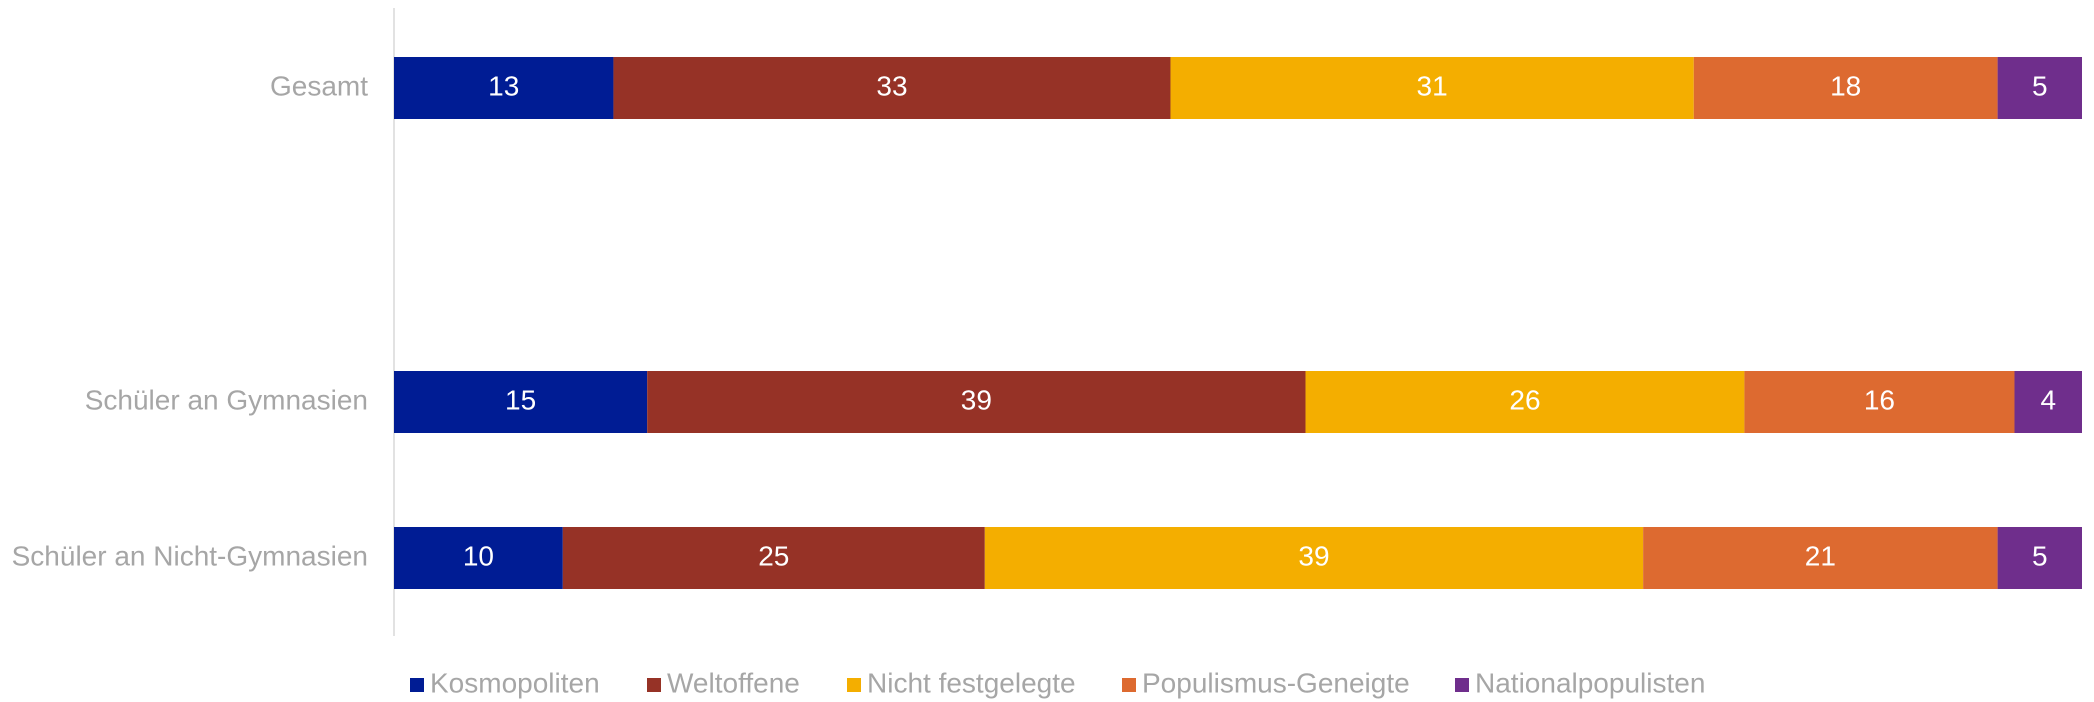 This screenshot has width=2094, height=702. Describe the element at coordinates (226, 399) in the screenshot. I see `category-label: Schüler an Gymnasien` at that location.